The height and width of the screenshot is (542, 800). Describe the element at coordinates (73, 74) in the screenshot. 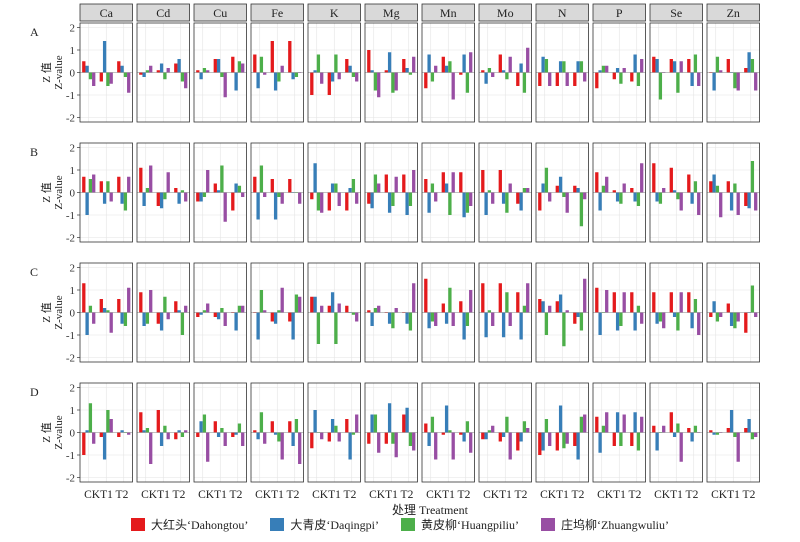

I see `y-tick-label: 0` at that location.